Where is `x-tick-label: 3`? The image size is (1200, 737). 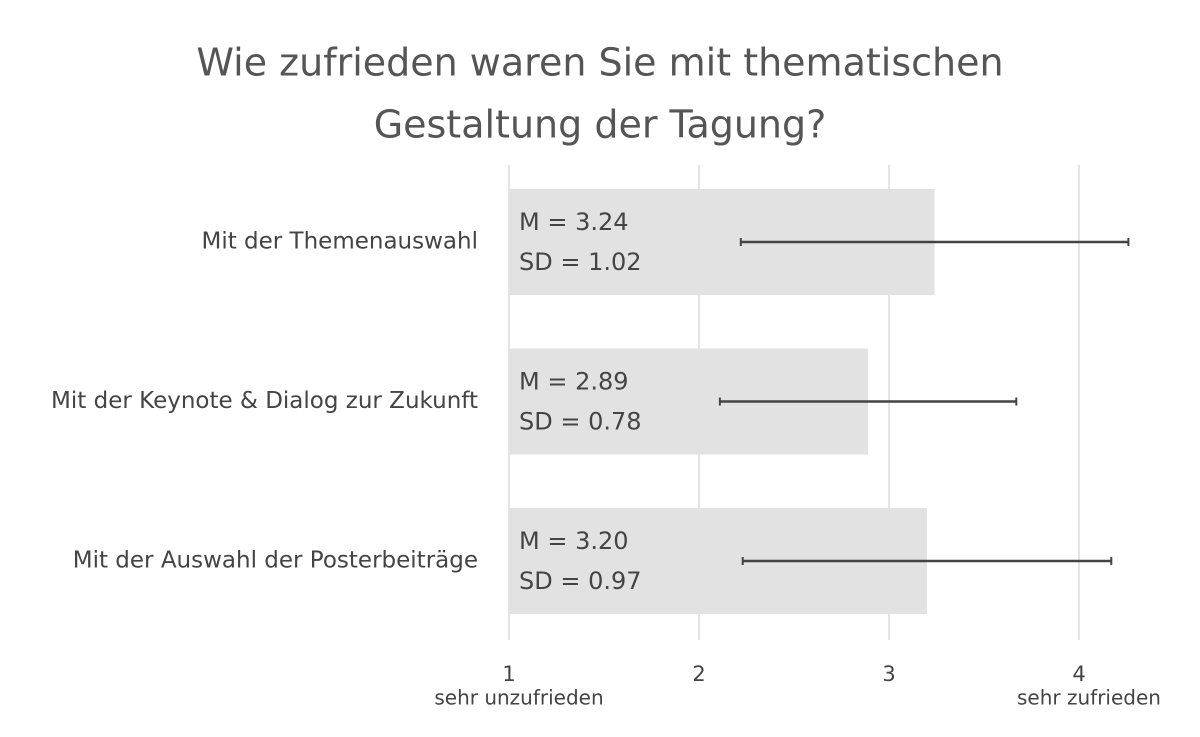
x-tick-label: 3 is located at coordinates (888, 674).